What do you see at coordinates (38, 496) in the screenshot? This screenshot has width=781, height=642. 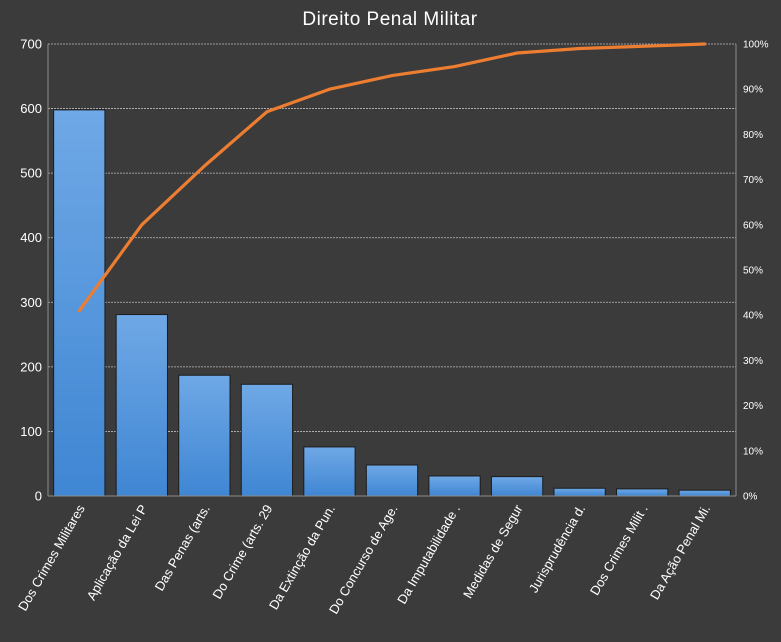 I see `y-left-tick-label: 0` at bounding box center [38, 496].